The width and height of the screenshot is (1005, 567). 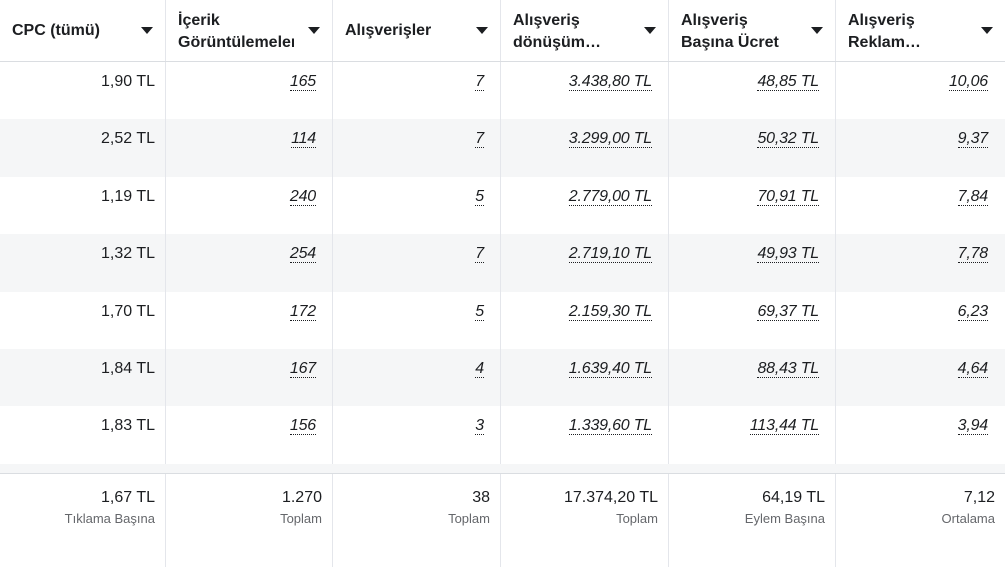 I want to click on cell-value: 240, so click(x=302, y=196).